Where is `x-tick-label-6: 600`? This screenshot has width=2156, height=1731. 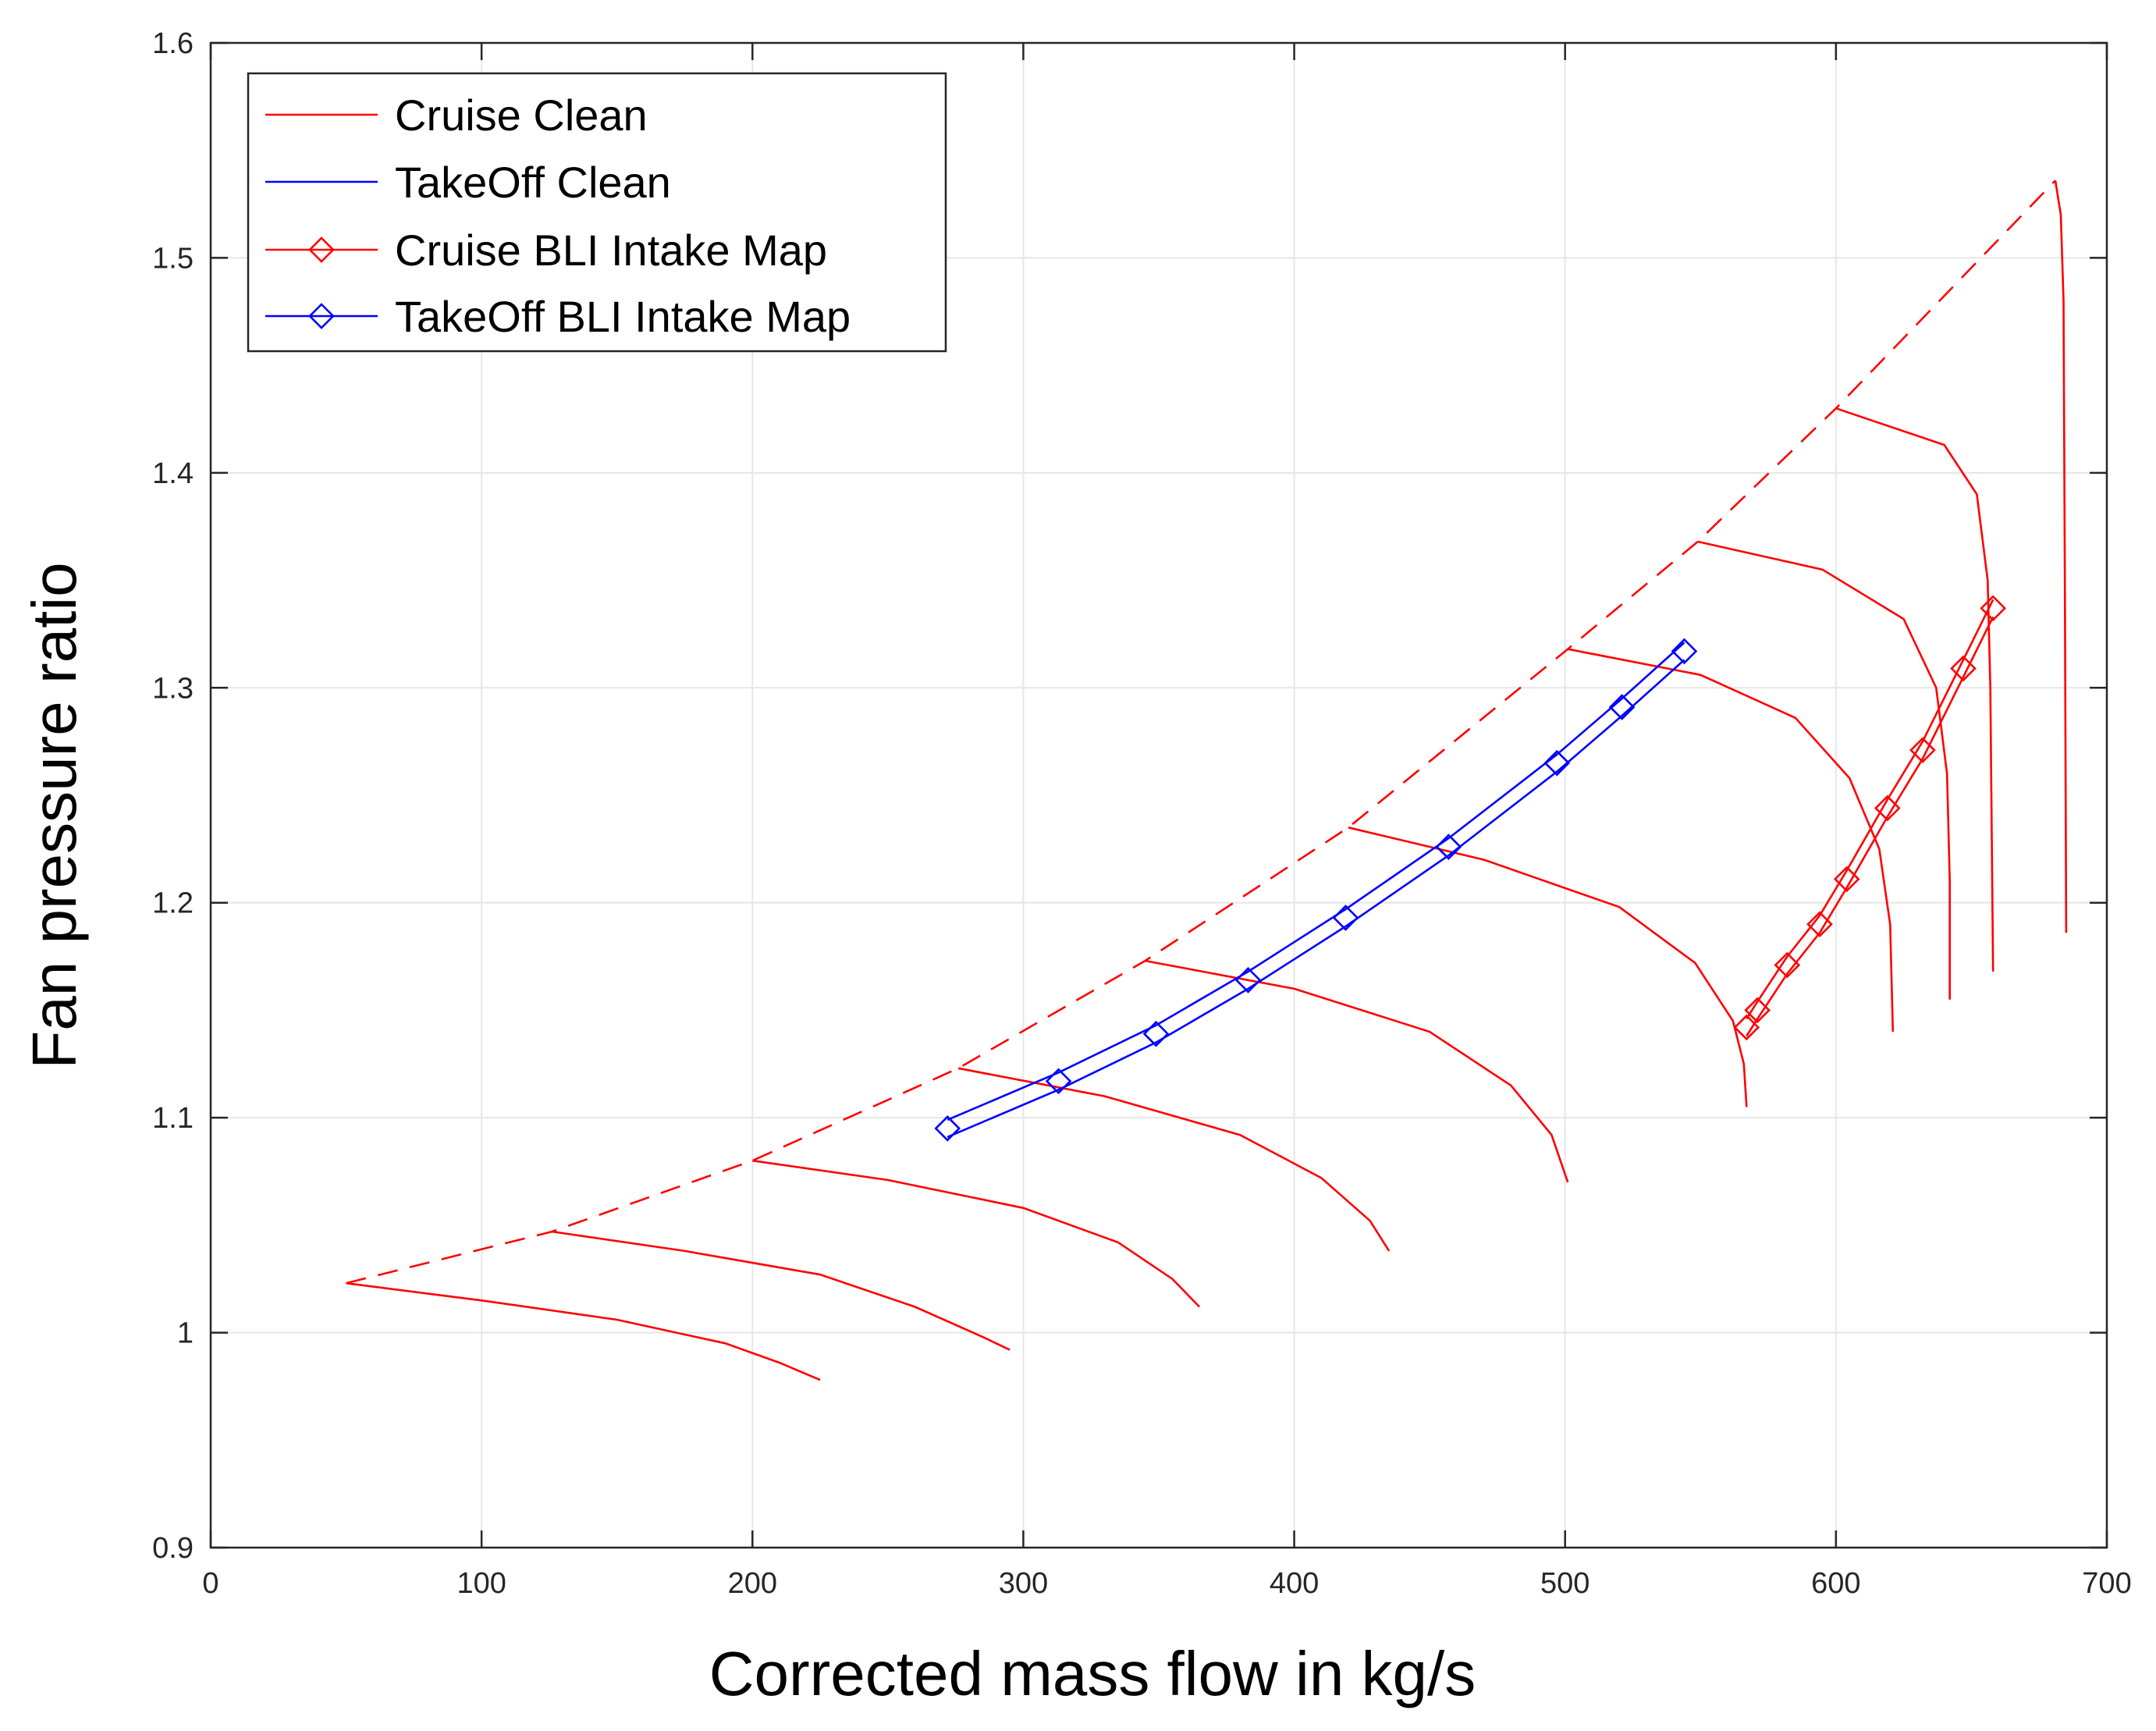 x-tick-label-6: 600 is located at coordinates (1835, 1583).